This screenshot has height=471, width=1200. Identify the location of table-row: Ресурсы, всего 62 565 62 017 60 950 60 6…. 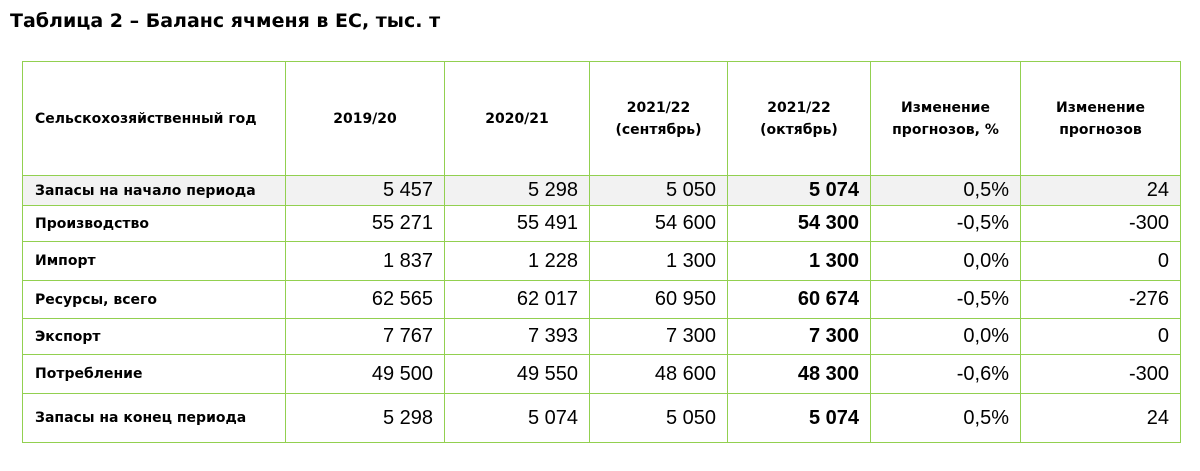
(601, 299).